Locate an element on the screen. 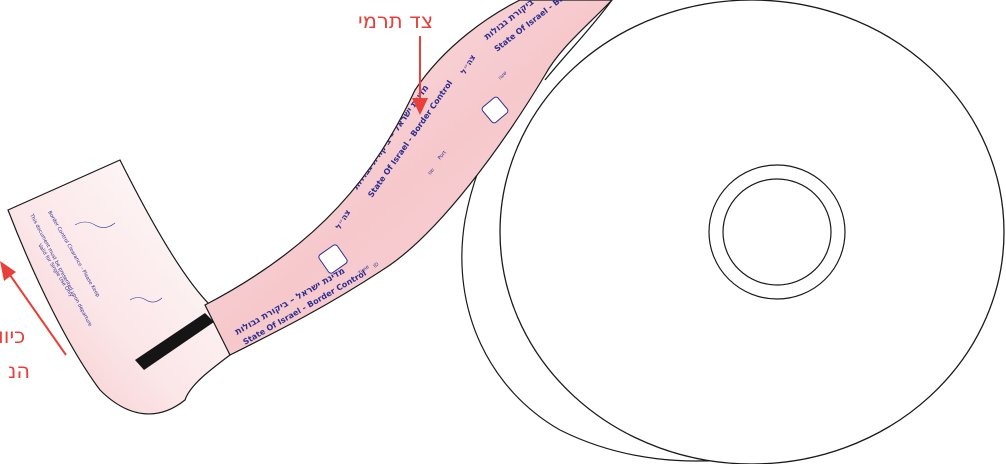  feed-direction-label-line1: כיוו is located at coordinates (12, 336).